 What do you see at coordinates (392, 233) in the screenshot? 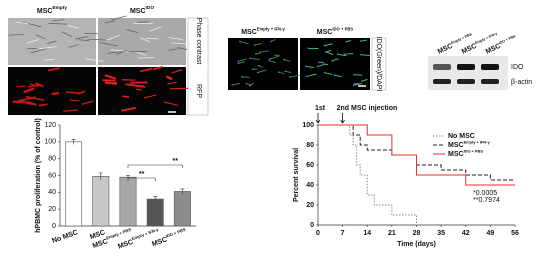
I see `x-tick-label: 21` at bounding box center [392, 233].